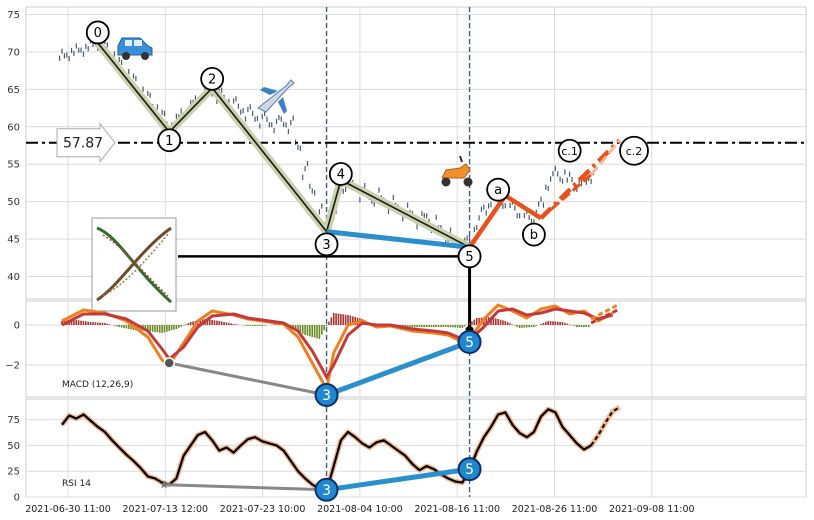 This screenshot has width=814, height=520. What do you see at coordinates (17, 498) in the screenshot?
I see `rsi-y-tick-label: 0` at bounding box center [17, 498].